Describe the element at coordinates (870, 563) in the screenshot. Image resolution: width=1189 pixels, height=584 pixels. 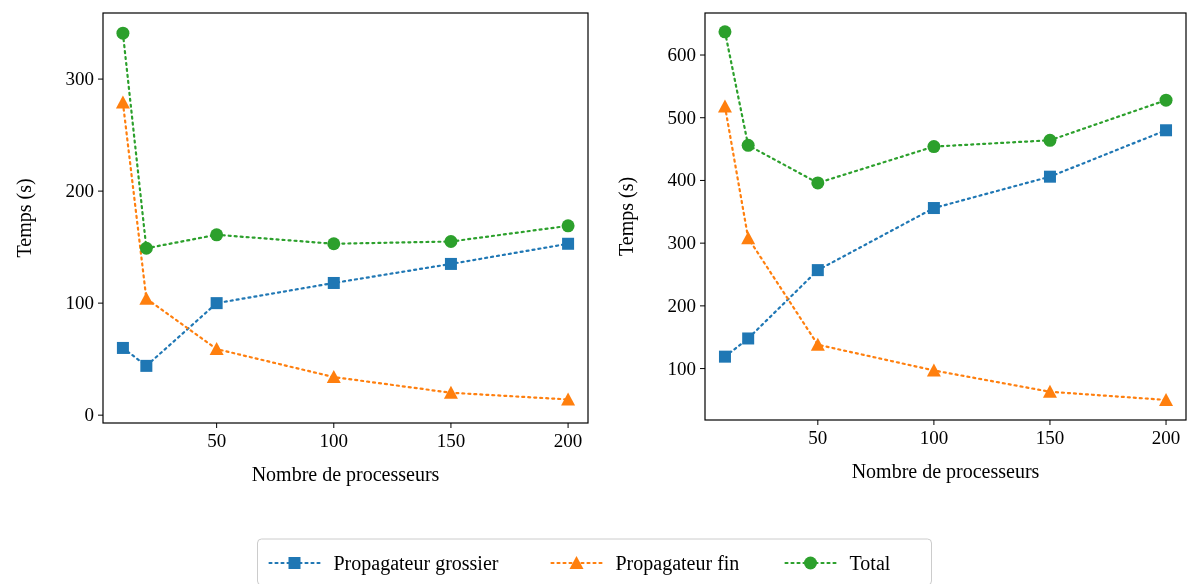
I see `legend-label: Total` at that location.